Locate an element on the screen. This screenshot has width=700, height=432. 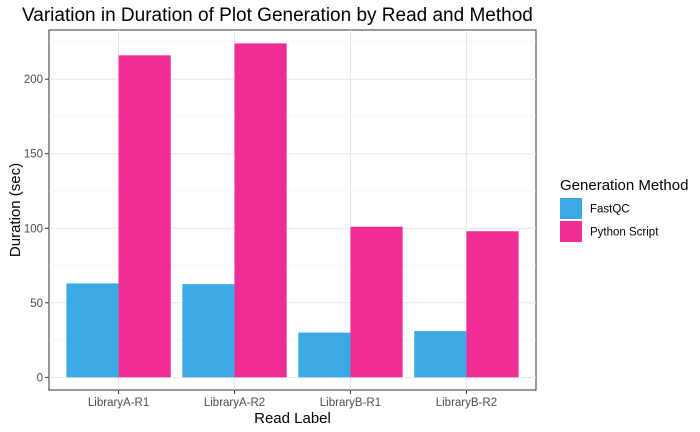
y-tick-label: 200 is located at coordinates (33, 80).